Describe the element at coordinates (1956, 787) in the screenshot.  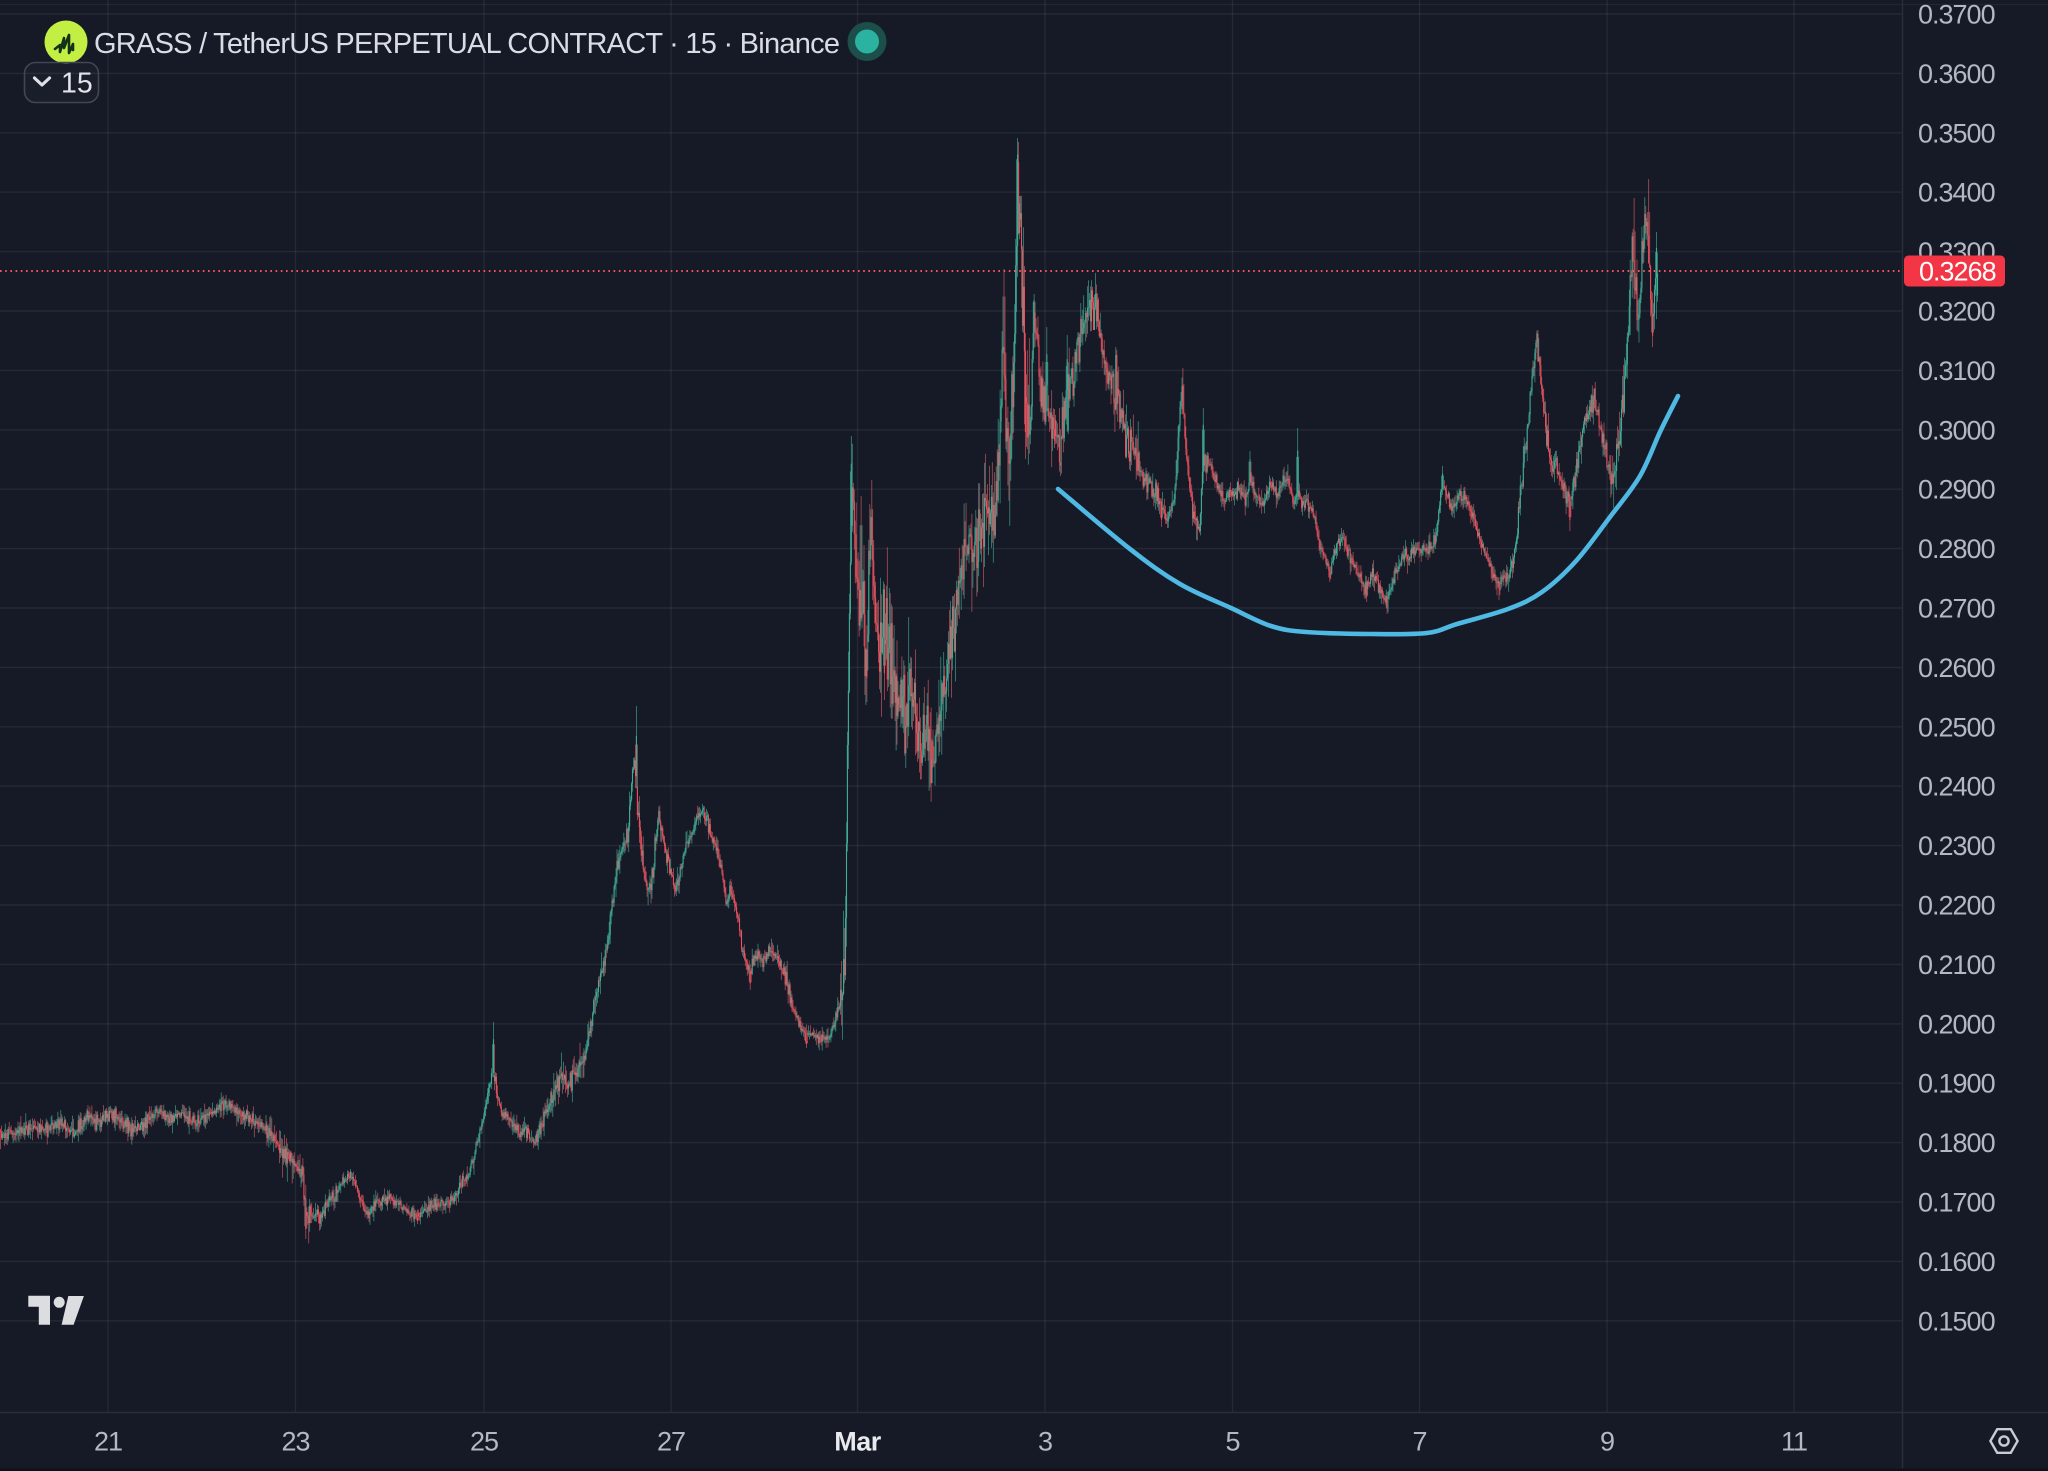
I see `svg-text: 0.2400` at that location.